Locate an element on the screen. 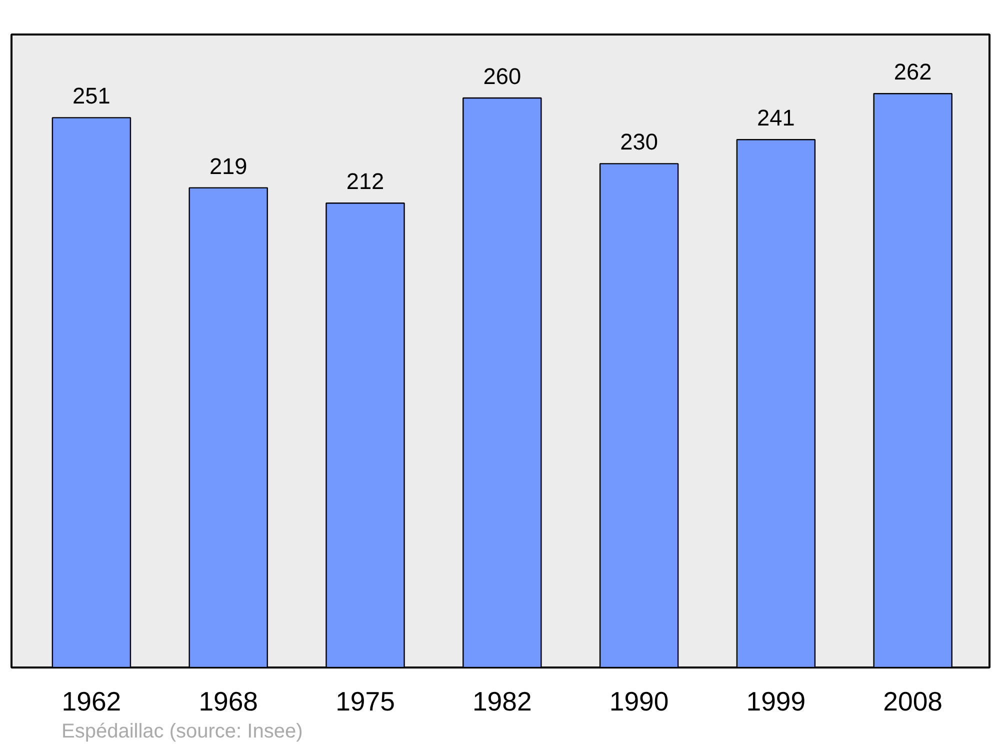  x-tick-label: 1968 is located at coordinates (228, 701).